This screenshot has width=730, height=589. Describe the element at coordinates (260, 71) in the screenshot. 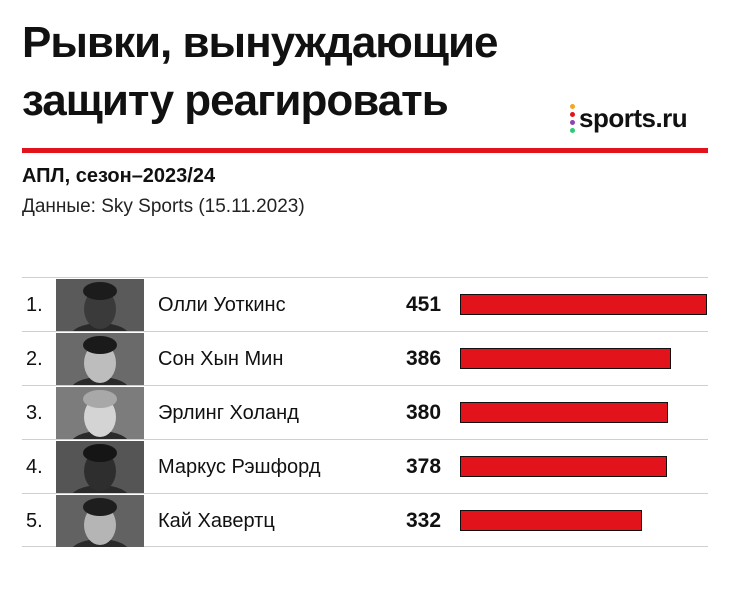

I see `chart-title: Рывки, вынуждающие защиту реагировать` at that location.